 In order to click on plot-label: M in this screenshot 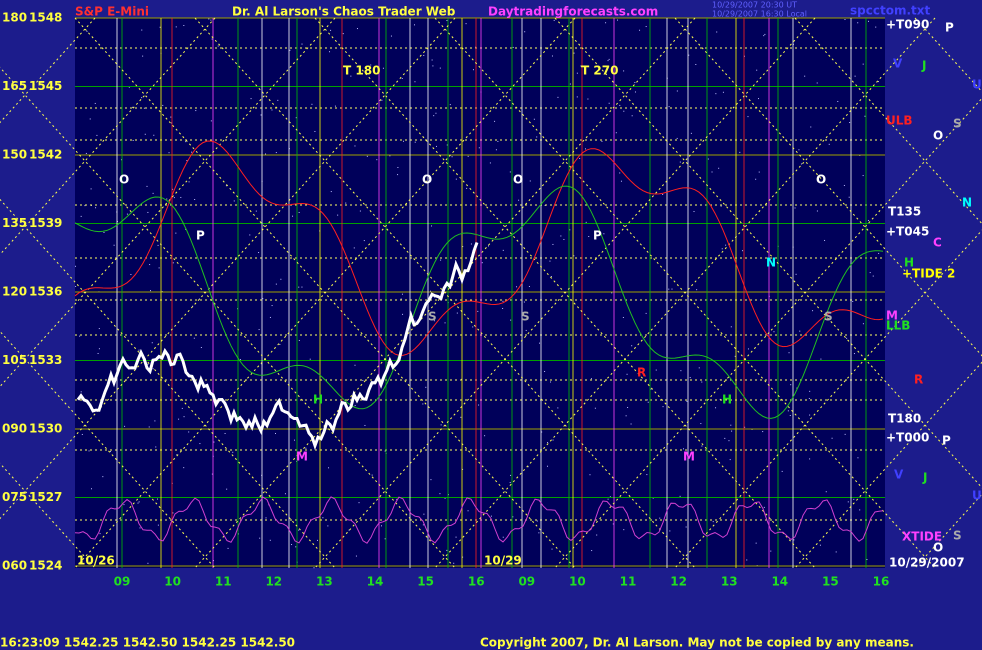, I will do `click(689, 457)`.